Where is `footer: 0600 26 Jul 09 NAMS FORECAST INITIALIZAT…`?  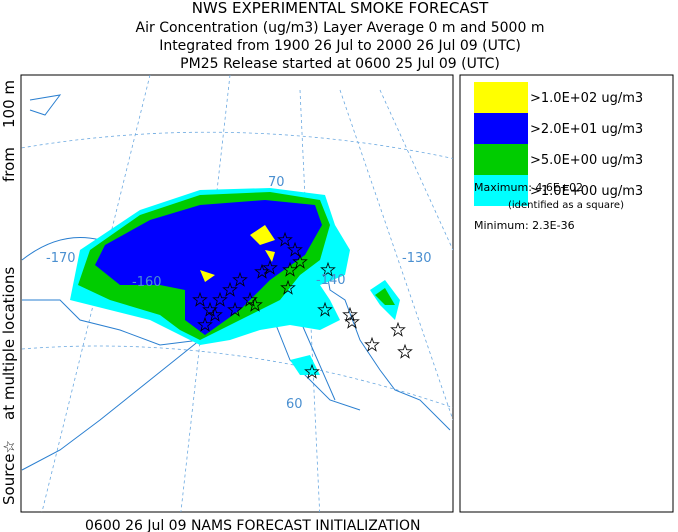 footer: 0600 26 Jul 09 NAMS FORECAST INITIALIZAT… is located at coordinates (252, 525).